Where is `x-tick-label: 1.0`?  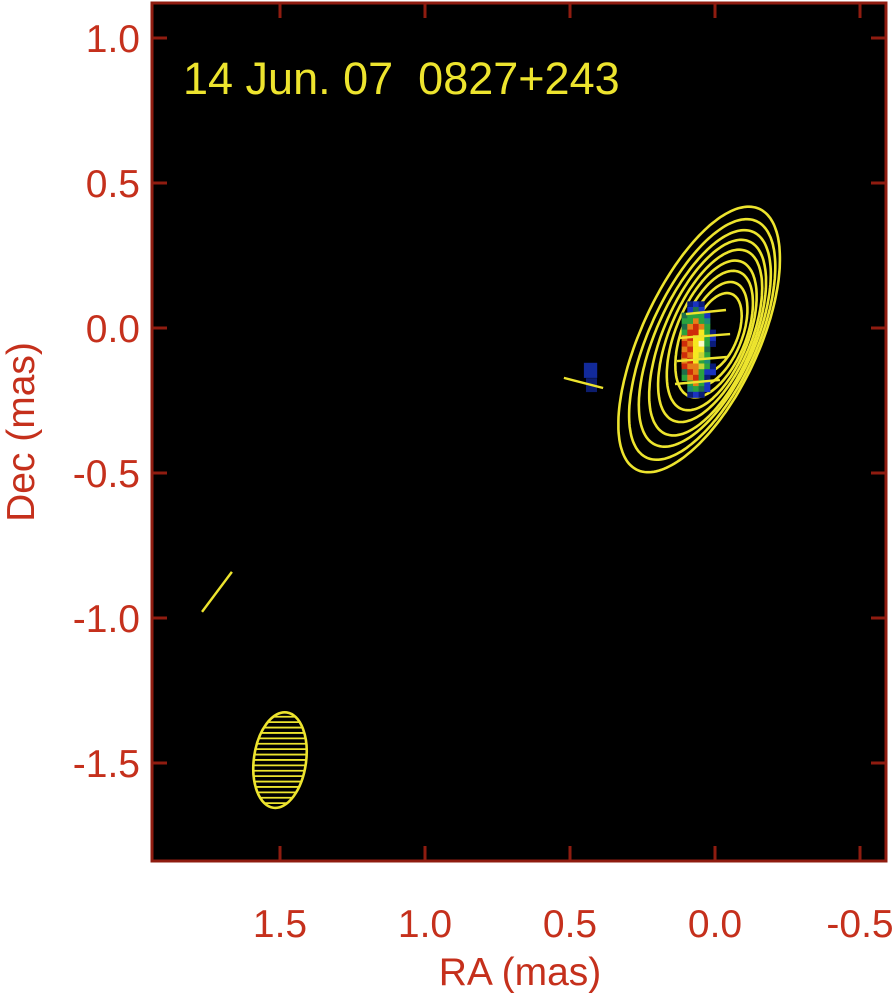
x-tick-label: 1.0 is located at coordinates (425, 924).